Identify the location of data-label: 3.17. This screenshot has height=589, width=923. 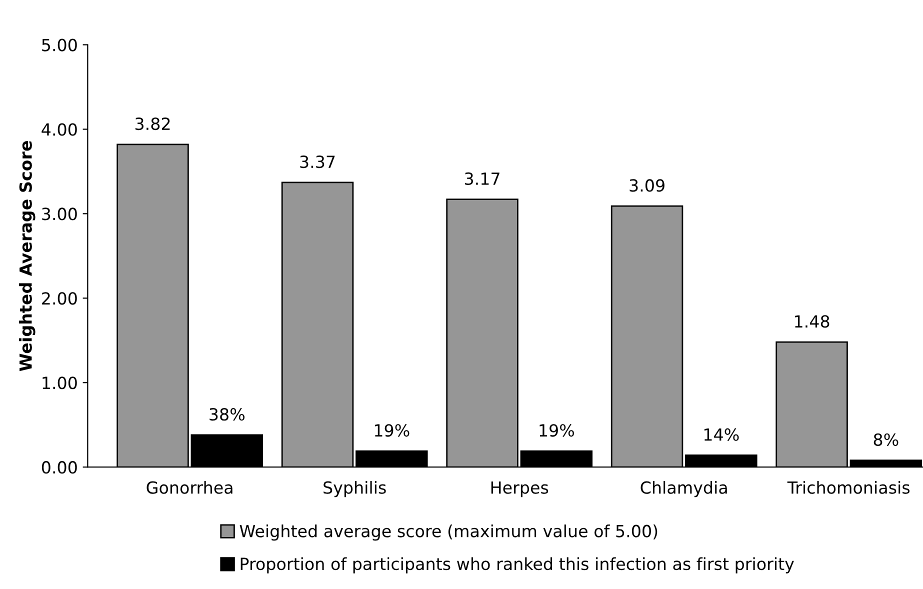
(482, 178).